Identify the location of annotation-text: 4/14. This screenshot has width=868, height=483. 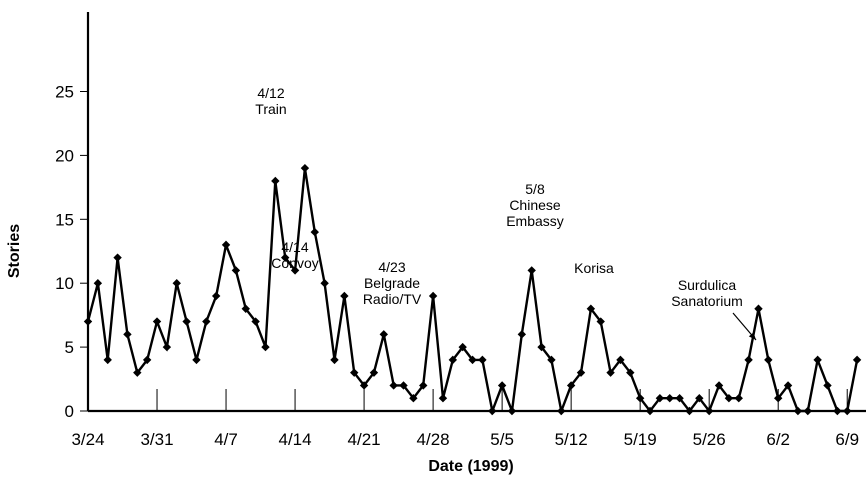
(294, 247).